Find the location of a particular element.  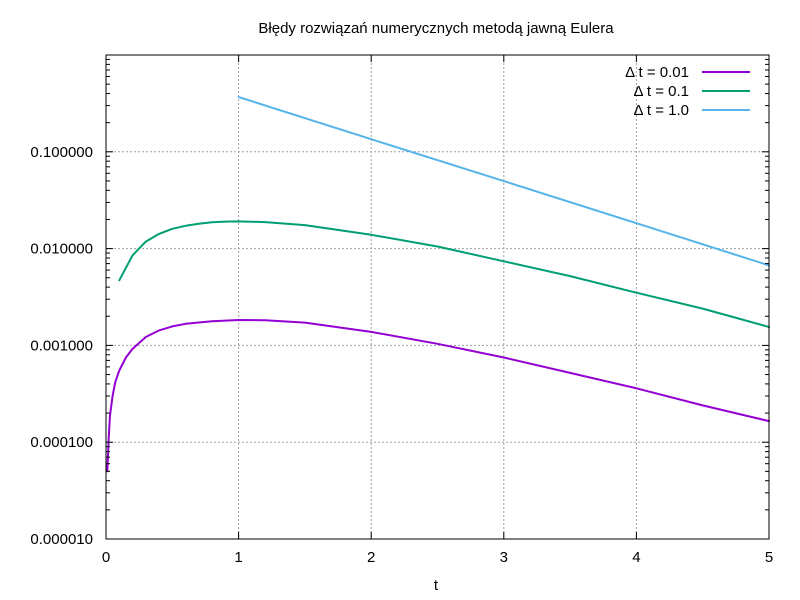

legend: Δ t = 0.01 Δ t = 0.1 Δ t = 1.0 is located at coordinates (687, 91).